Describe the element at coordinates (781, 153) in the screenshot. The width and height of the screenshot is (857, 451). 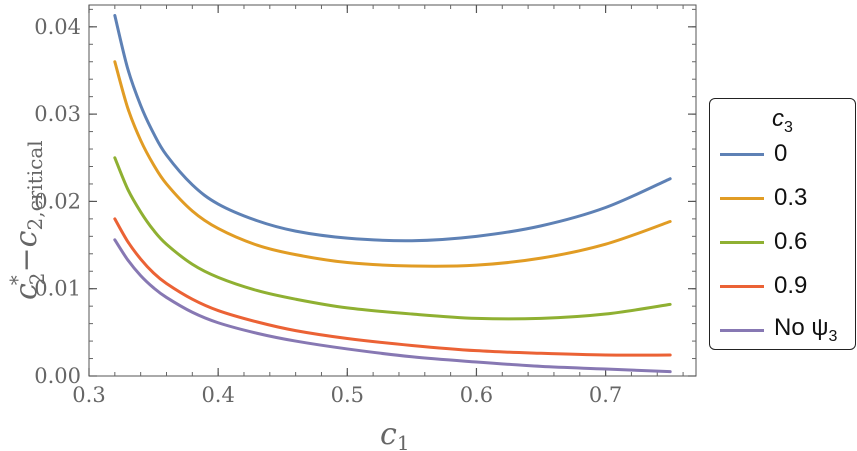
I see `legend-label: 0` at that location.